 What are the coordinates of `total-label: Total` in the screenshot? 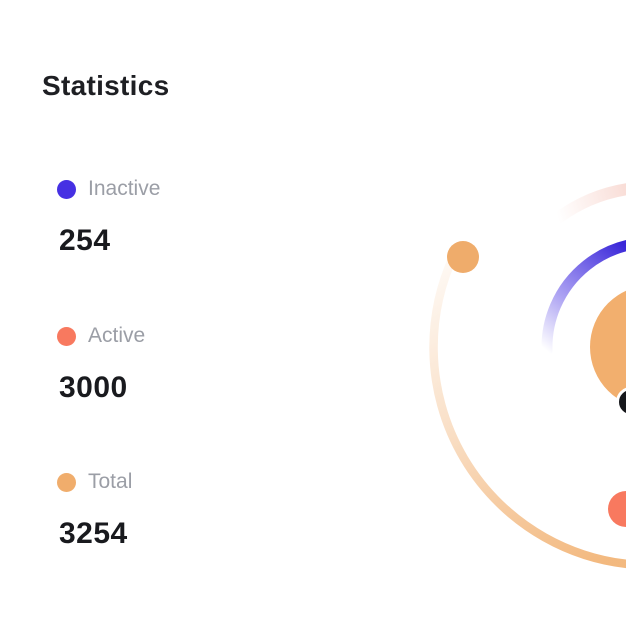 It's located at (110, 481).